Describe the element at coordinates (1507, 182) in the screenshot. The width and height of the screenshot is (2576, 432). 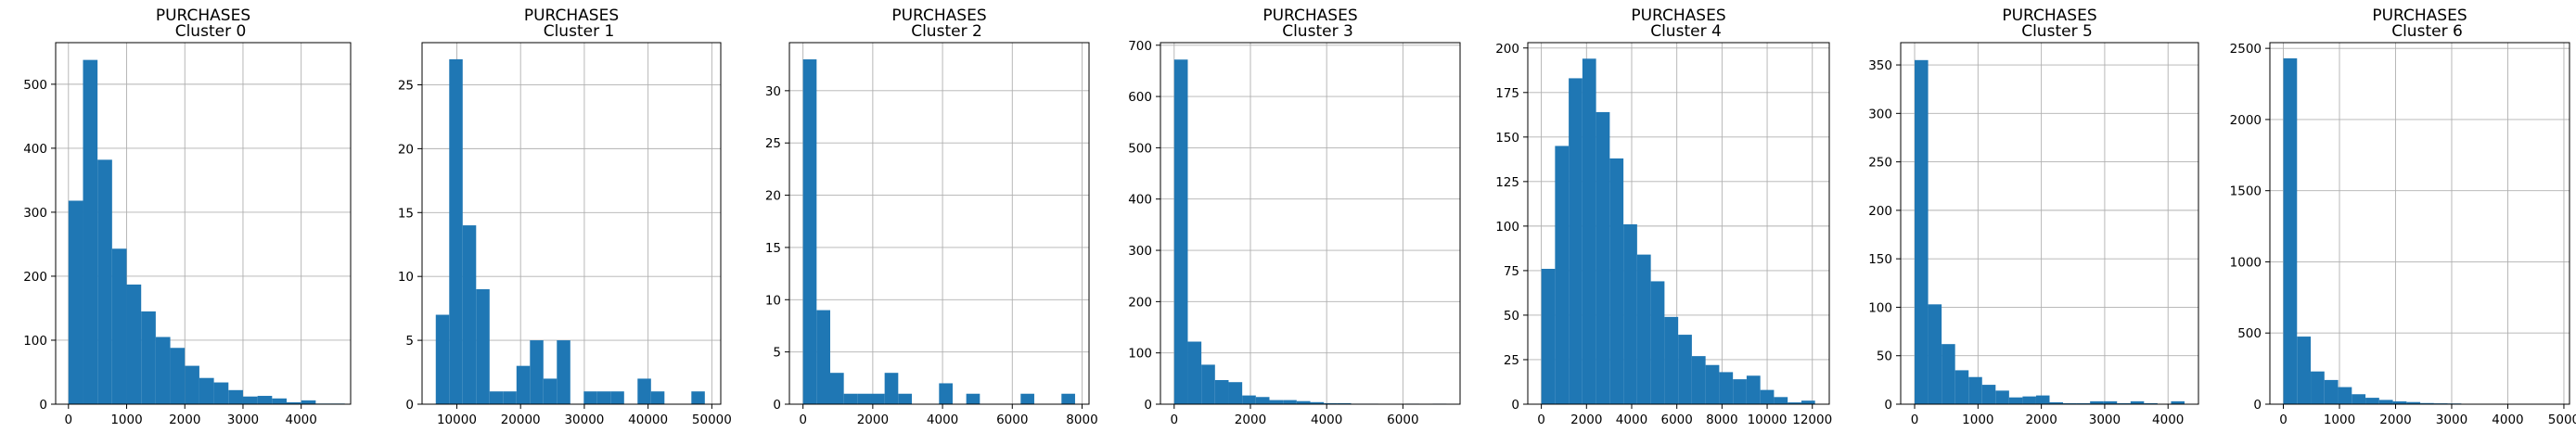
I see `y-tick-label: 125` at that location.